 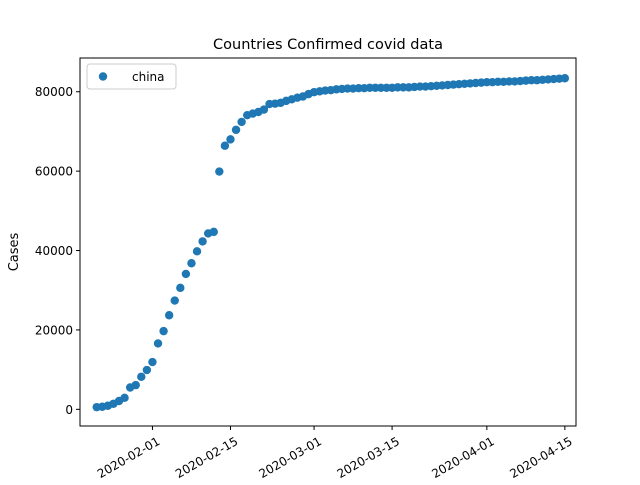 I want to click on legend-box, so click(x=131, y=76).